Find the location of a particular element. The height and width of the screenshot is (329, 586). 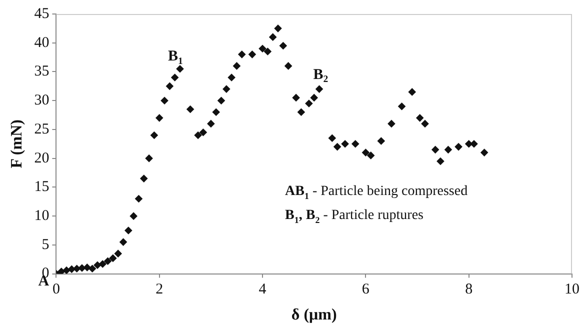

y-tick-label: 15 is located at coordinates (42, 187).